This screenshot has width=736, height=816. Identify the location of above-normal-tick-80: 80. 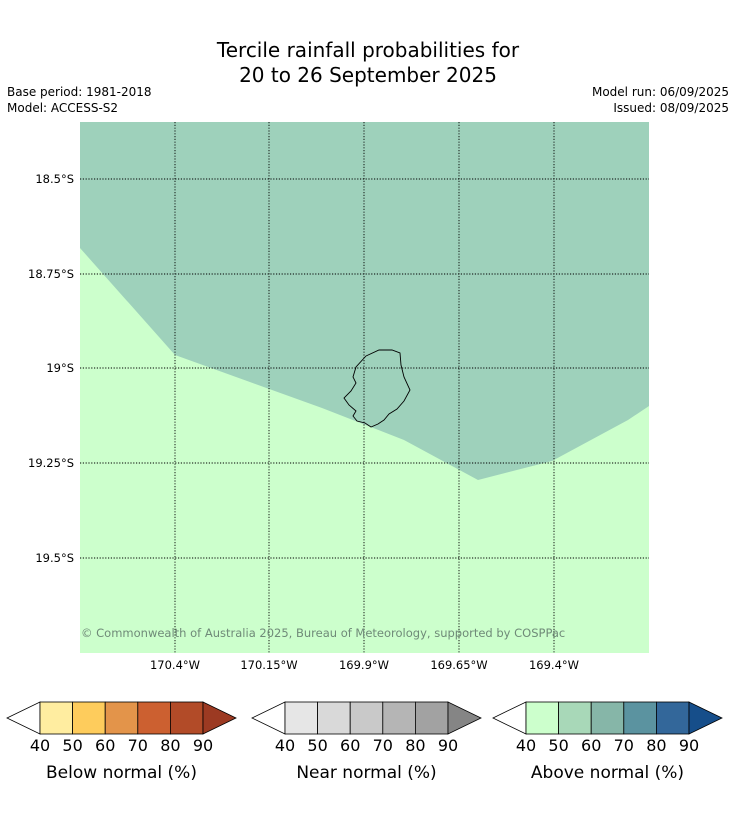
(656, 745).